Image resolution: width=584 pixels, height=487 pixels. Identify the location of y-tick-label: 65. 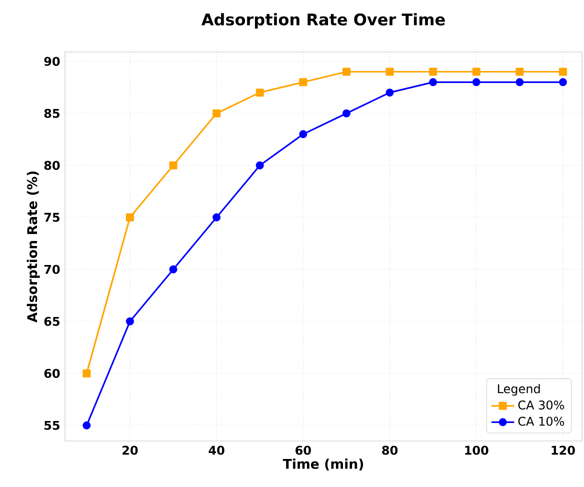
(52, 321).